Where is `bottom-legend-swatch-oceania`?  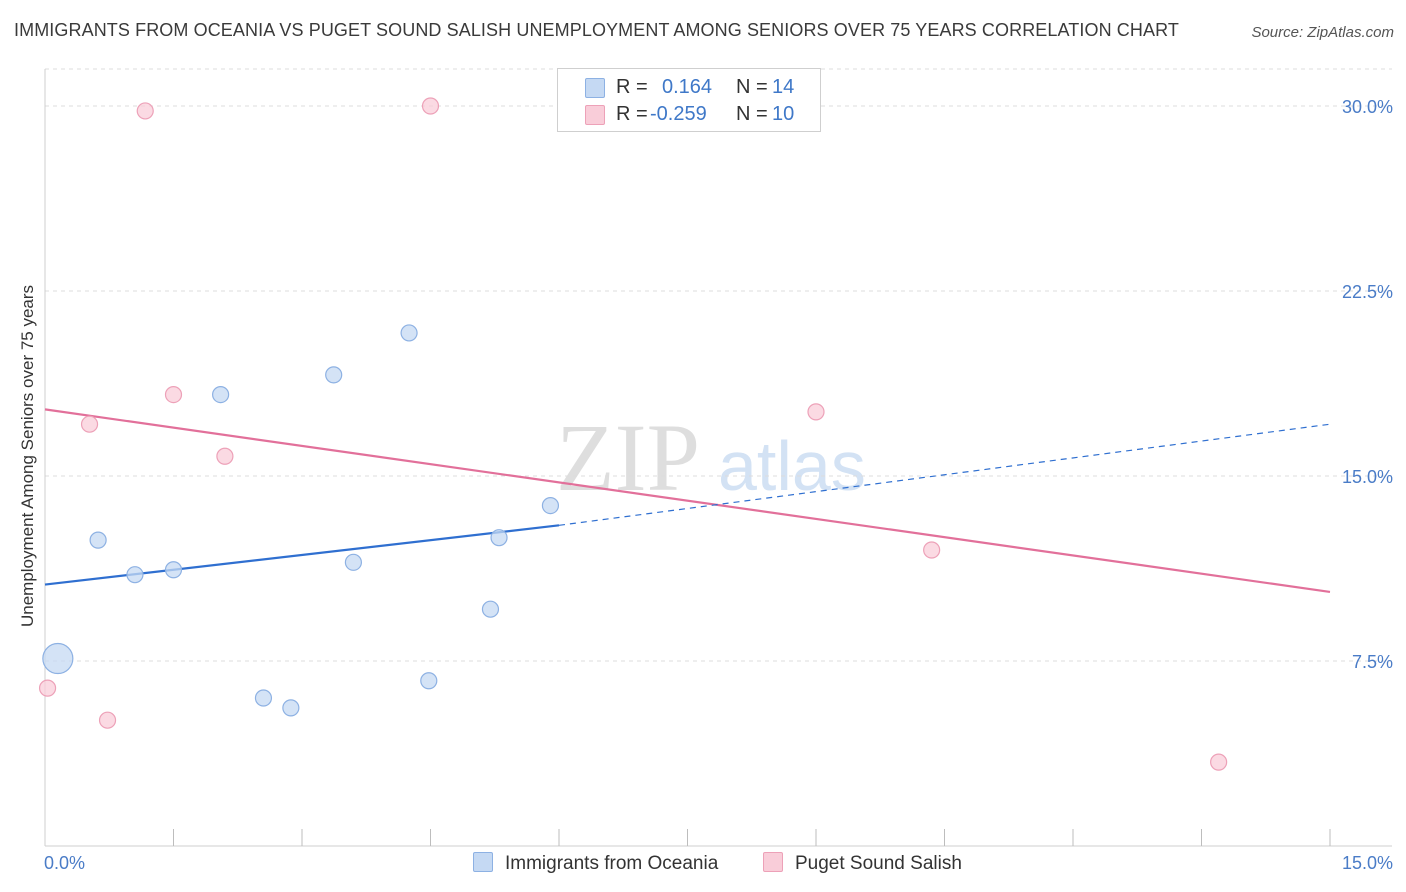 bottom-legend-swatch-oceania is located at coordinates (483, 862).